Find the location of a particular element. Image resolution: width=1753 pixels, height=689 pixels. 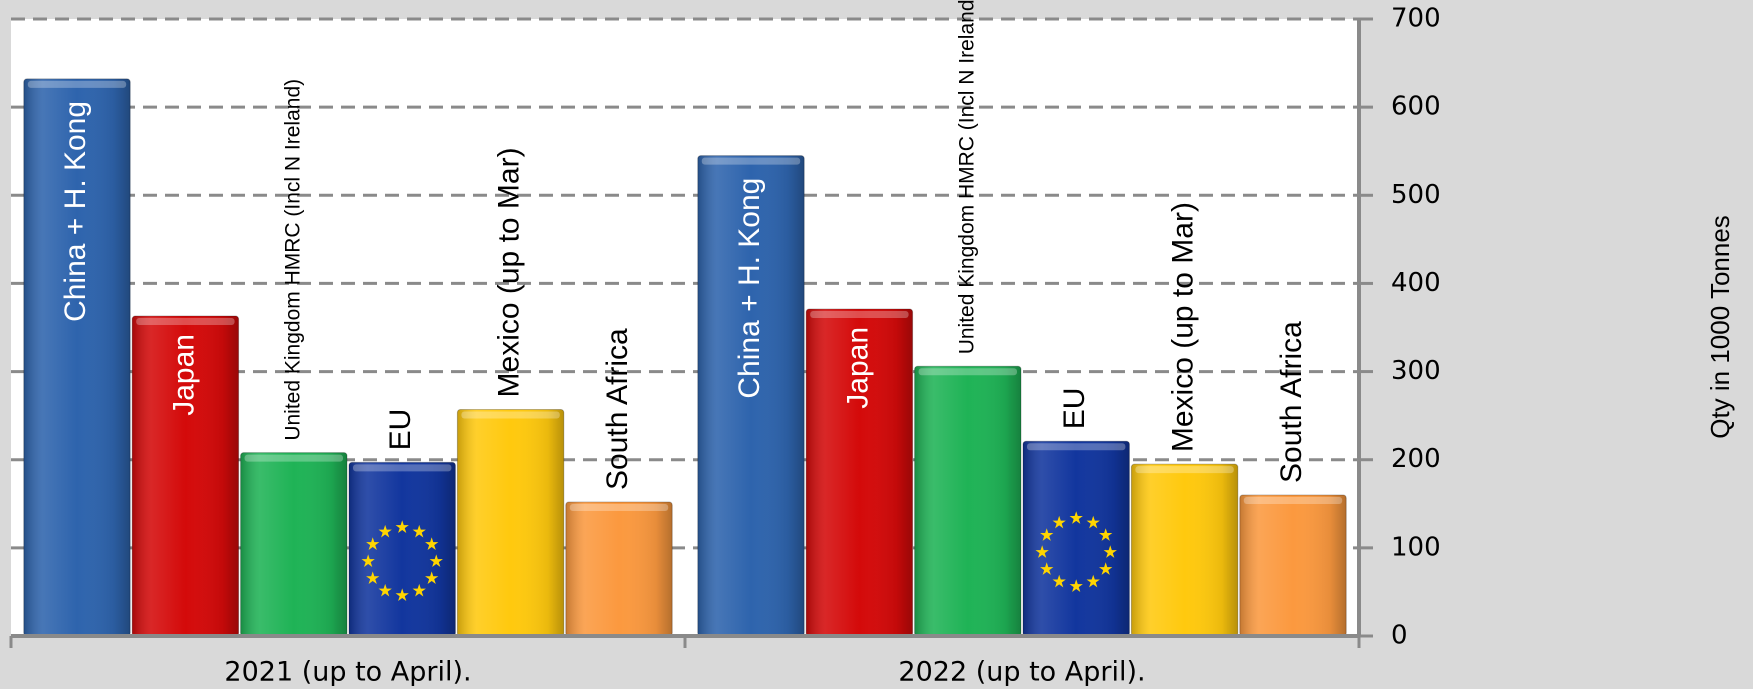

y-axis-label: Qty in 1000 Tonnes is located at coordinates (1720, 327).